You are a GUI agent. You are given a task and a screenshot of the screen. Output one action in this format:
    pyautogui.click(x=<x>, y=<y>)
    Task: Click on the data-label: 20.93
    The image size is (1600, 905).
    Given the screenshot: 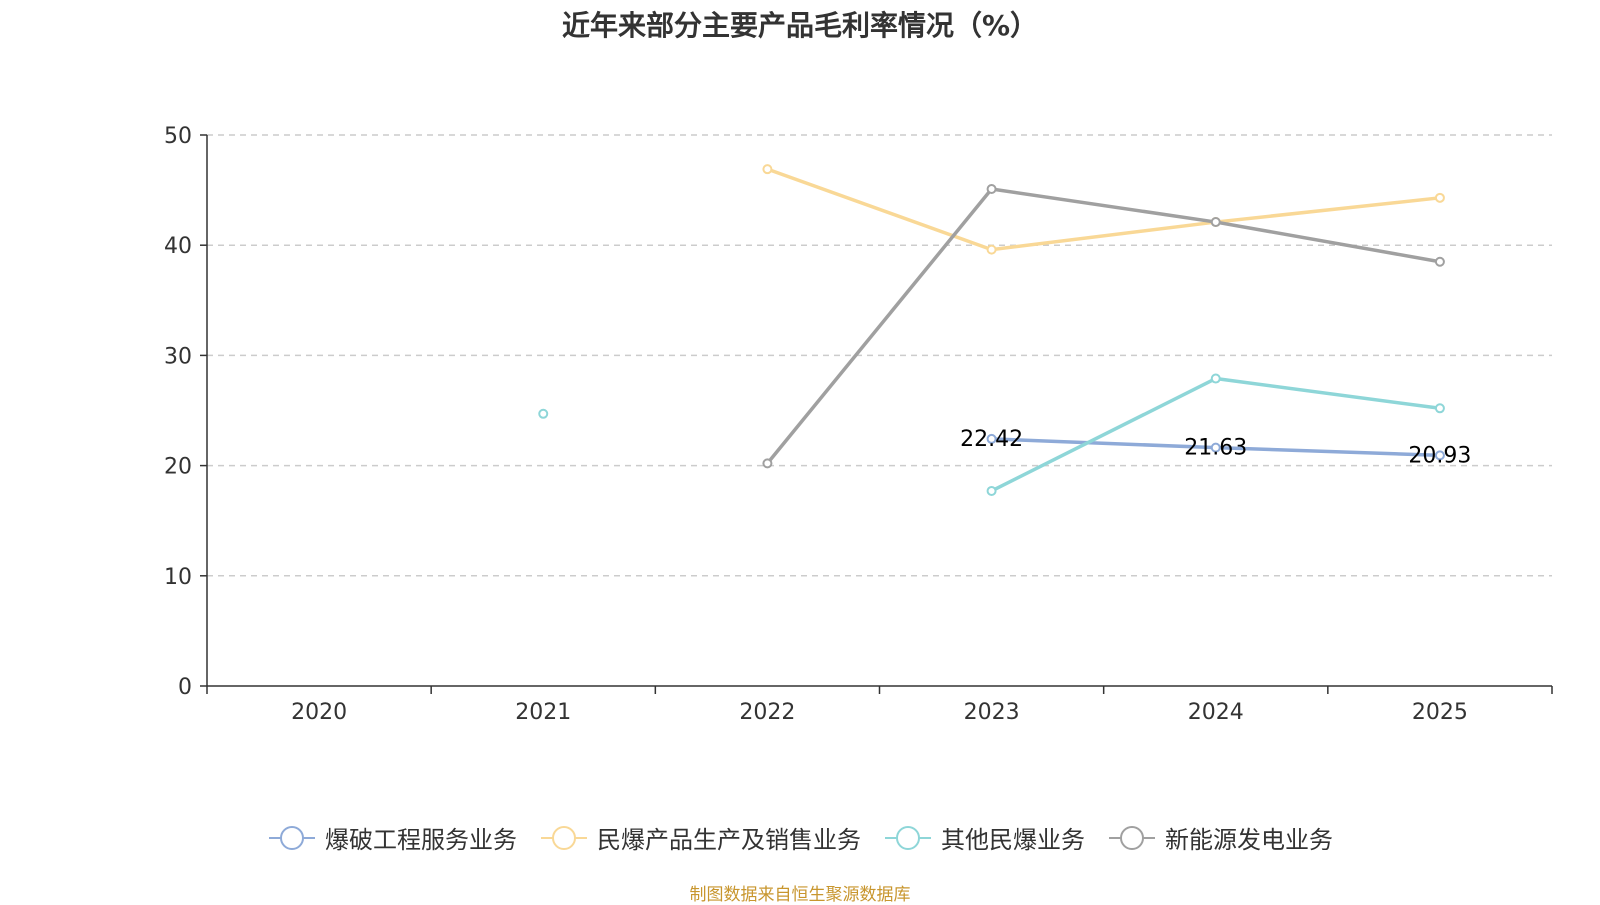 What is the action you would take?
    pyautogui.click(x=1439, y=455)
    